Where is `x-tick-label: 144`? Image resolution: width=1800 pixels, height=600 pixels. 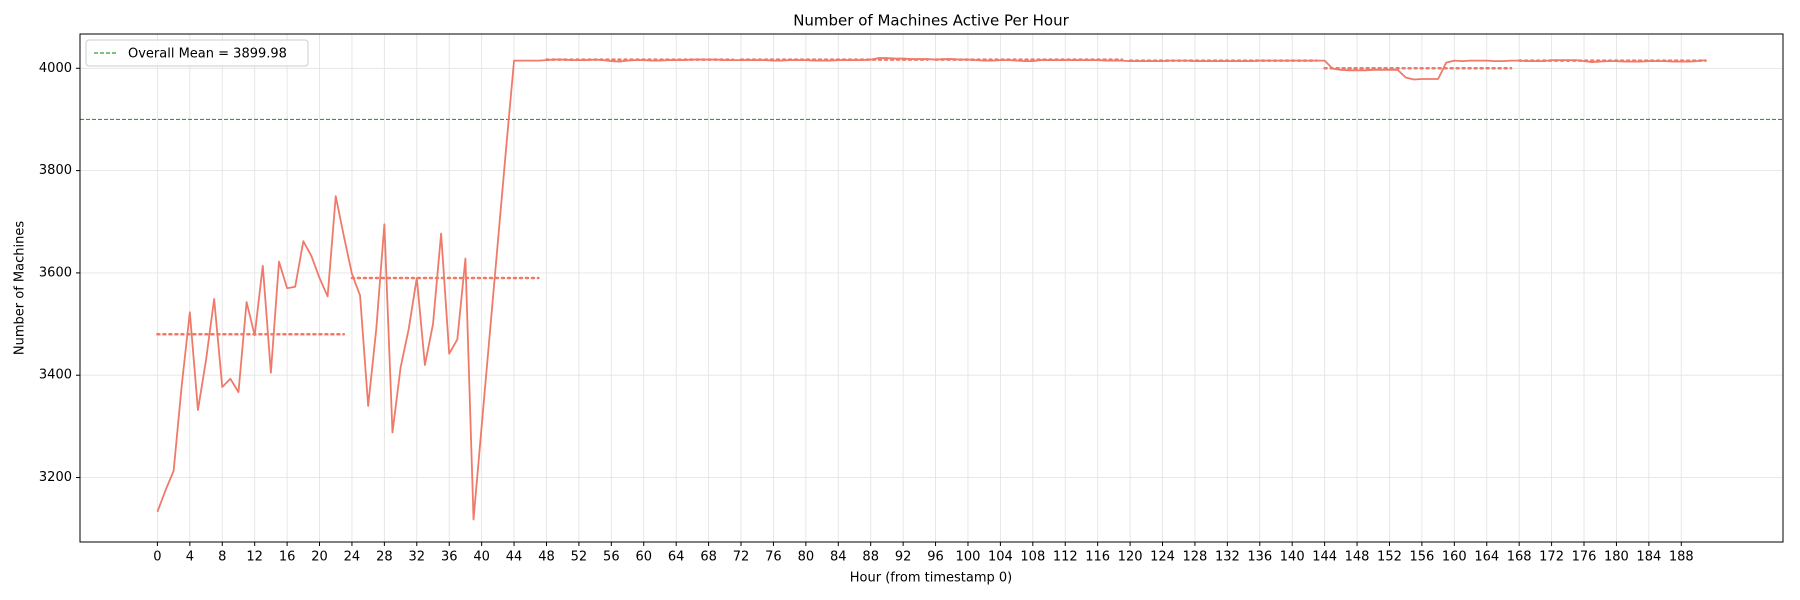
x-tick-label: 144 is located at coordinates (1324, 557).